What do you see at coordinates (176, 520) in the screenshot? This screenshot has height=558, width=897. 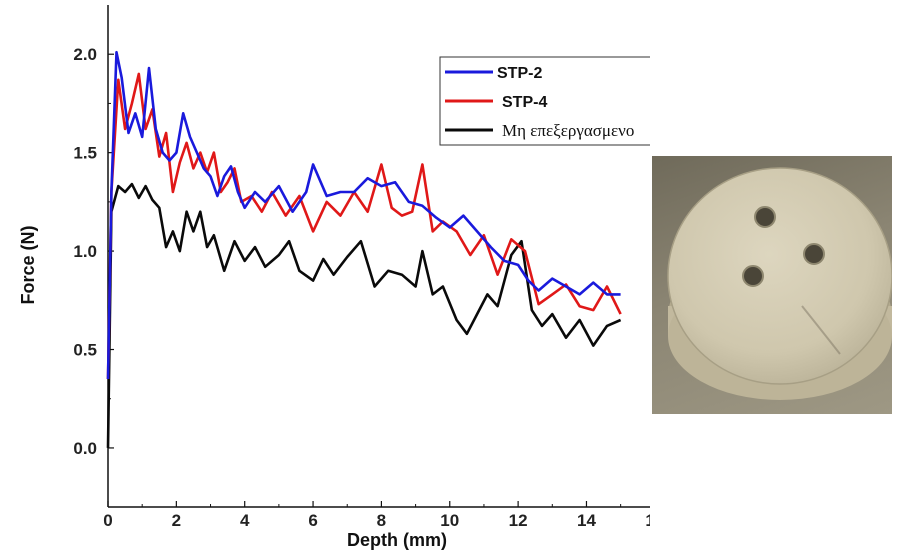 I see `x-tick-label: 2` at bounding box center [176, 520].